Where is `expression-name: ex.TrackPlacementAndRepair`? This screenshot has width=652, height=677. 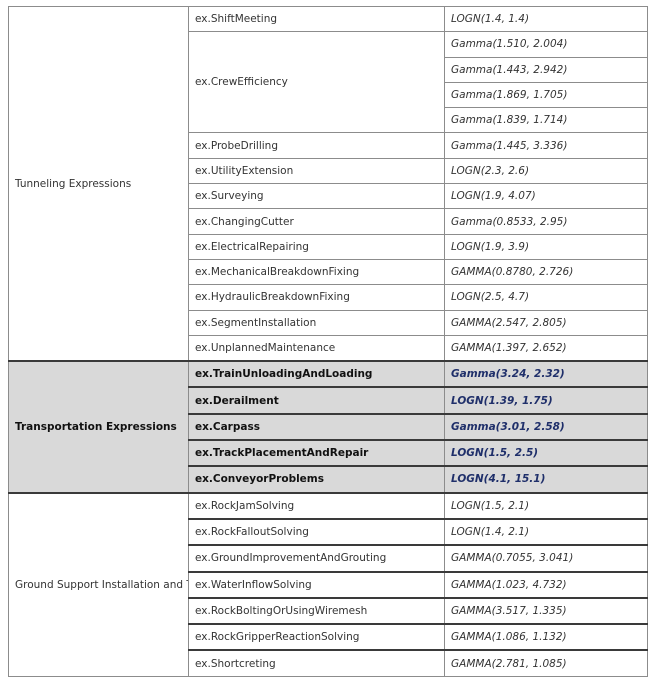
expression-name: ex.TrackPlacementAndRepair is located at coordinates (316, 453).